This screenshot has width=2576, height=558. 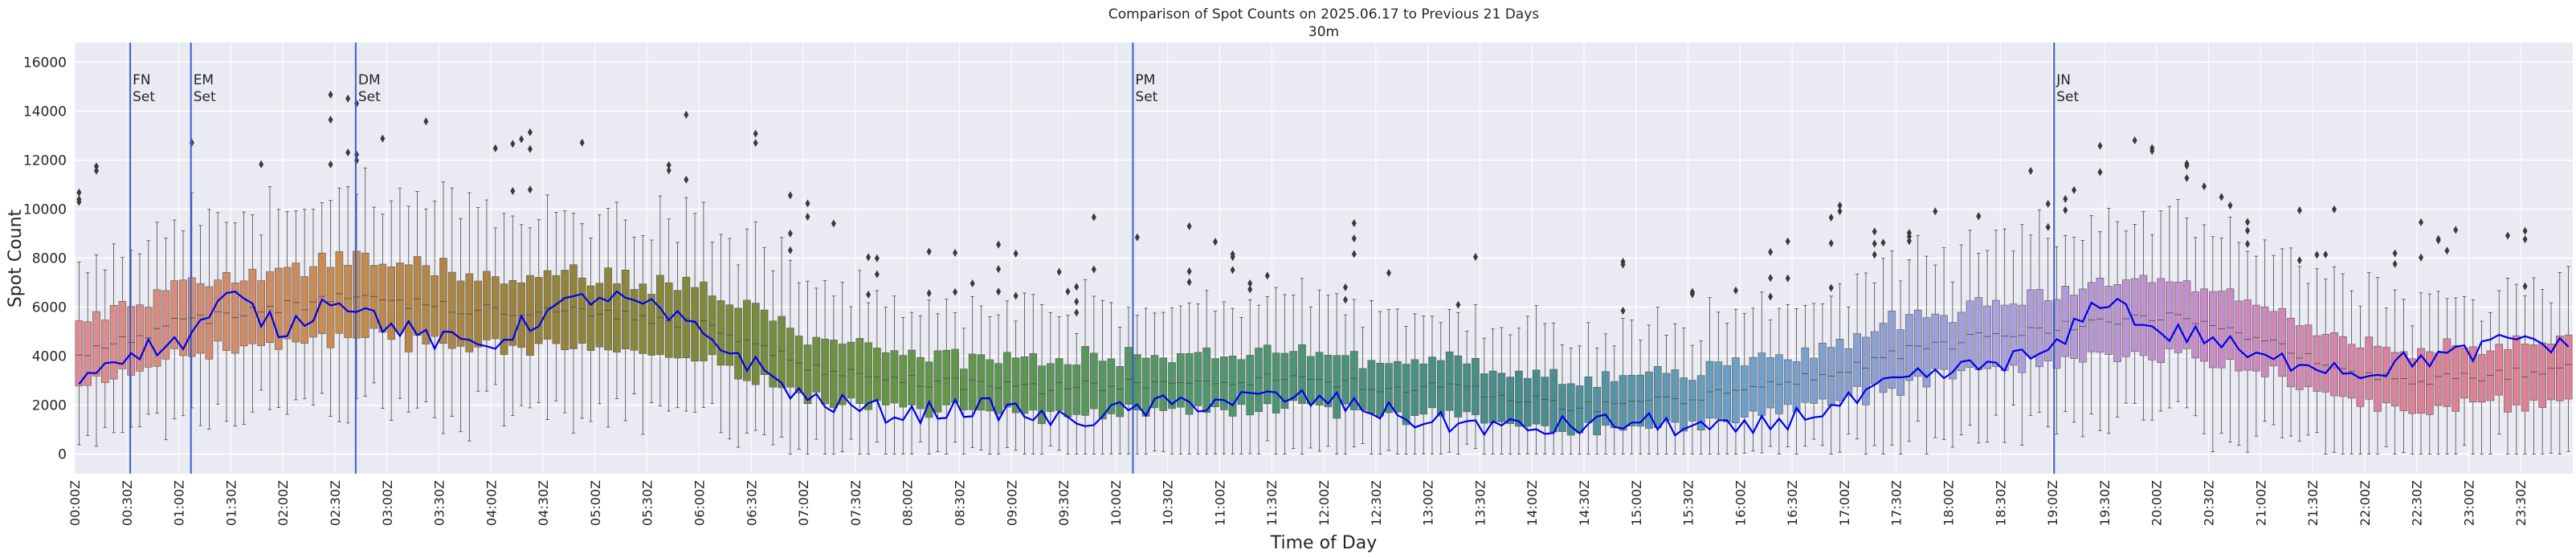 What do you see at coordinates (1272, 503) in the screenshot?
I see `x-tick-label: 11:30Z` at bounding box center [1272, 503].